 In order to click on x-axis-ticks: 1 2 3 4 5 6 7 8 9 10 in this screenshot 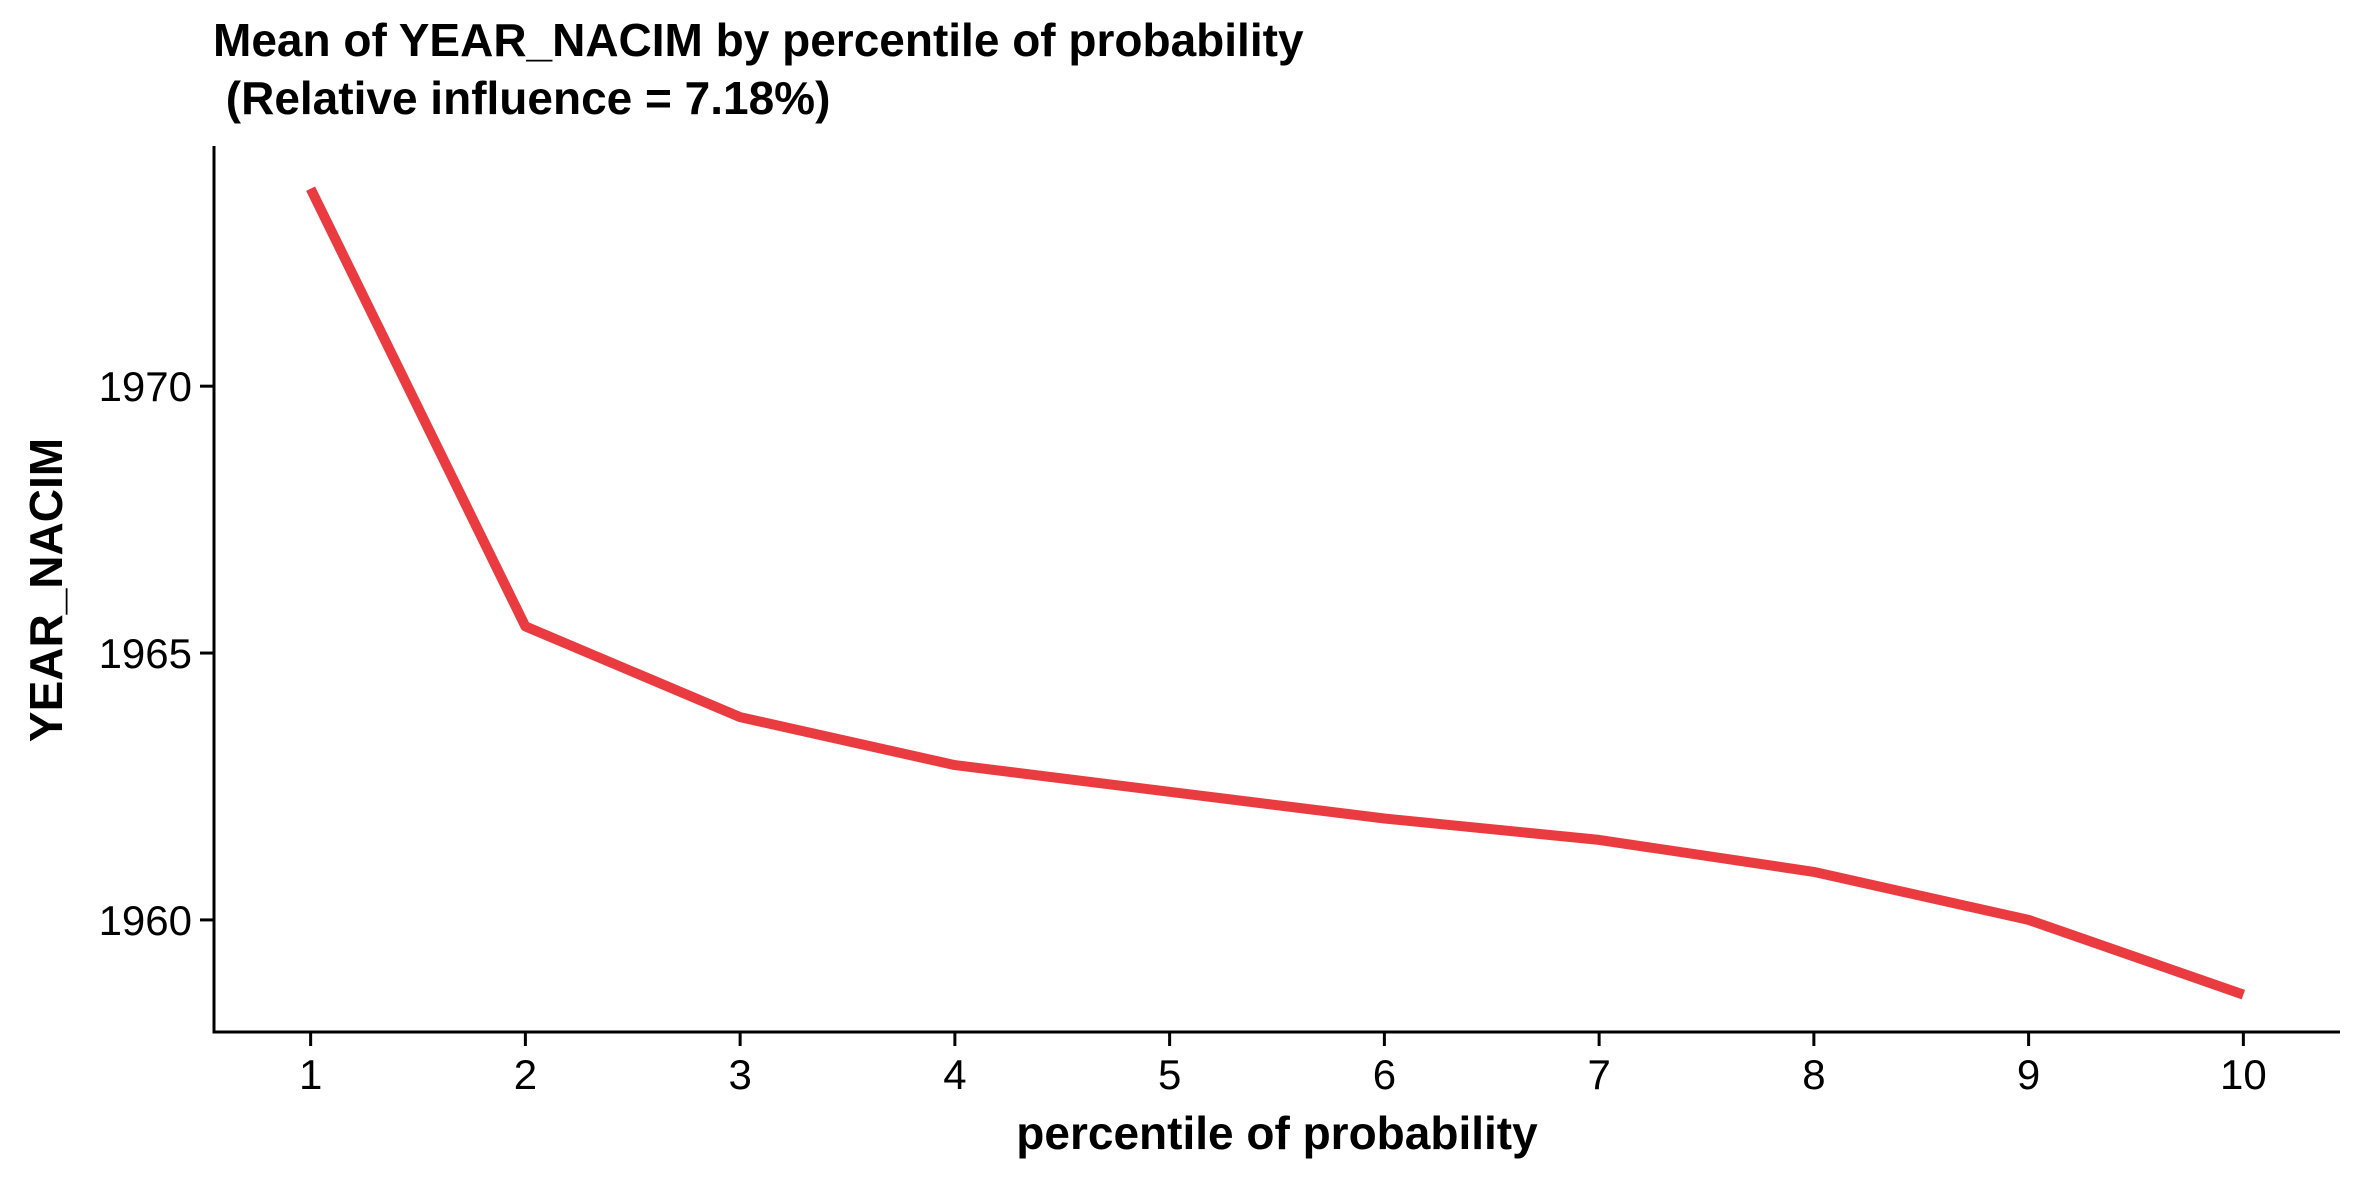, I will do `click(1283, 1065)`.